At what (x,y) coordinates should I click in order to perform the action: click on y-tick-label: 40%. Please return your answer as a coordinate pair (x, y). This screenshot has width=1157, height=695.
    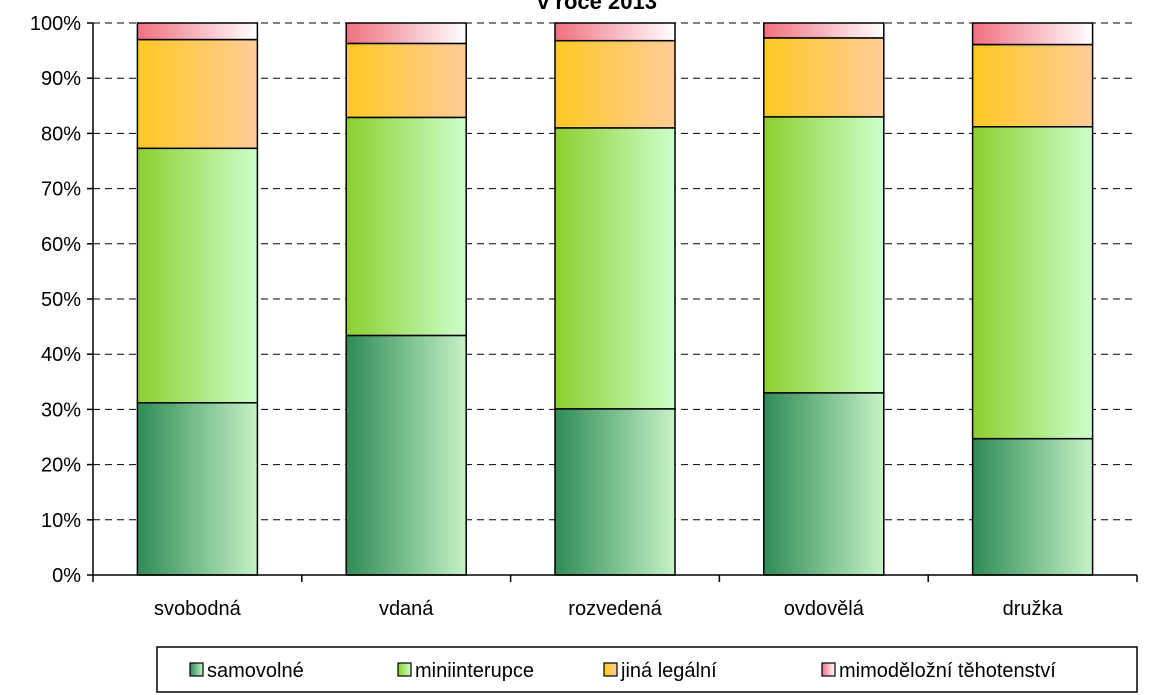
    Looking at the image, I should click on (61, 355).